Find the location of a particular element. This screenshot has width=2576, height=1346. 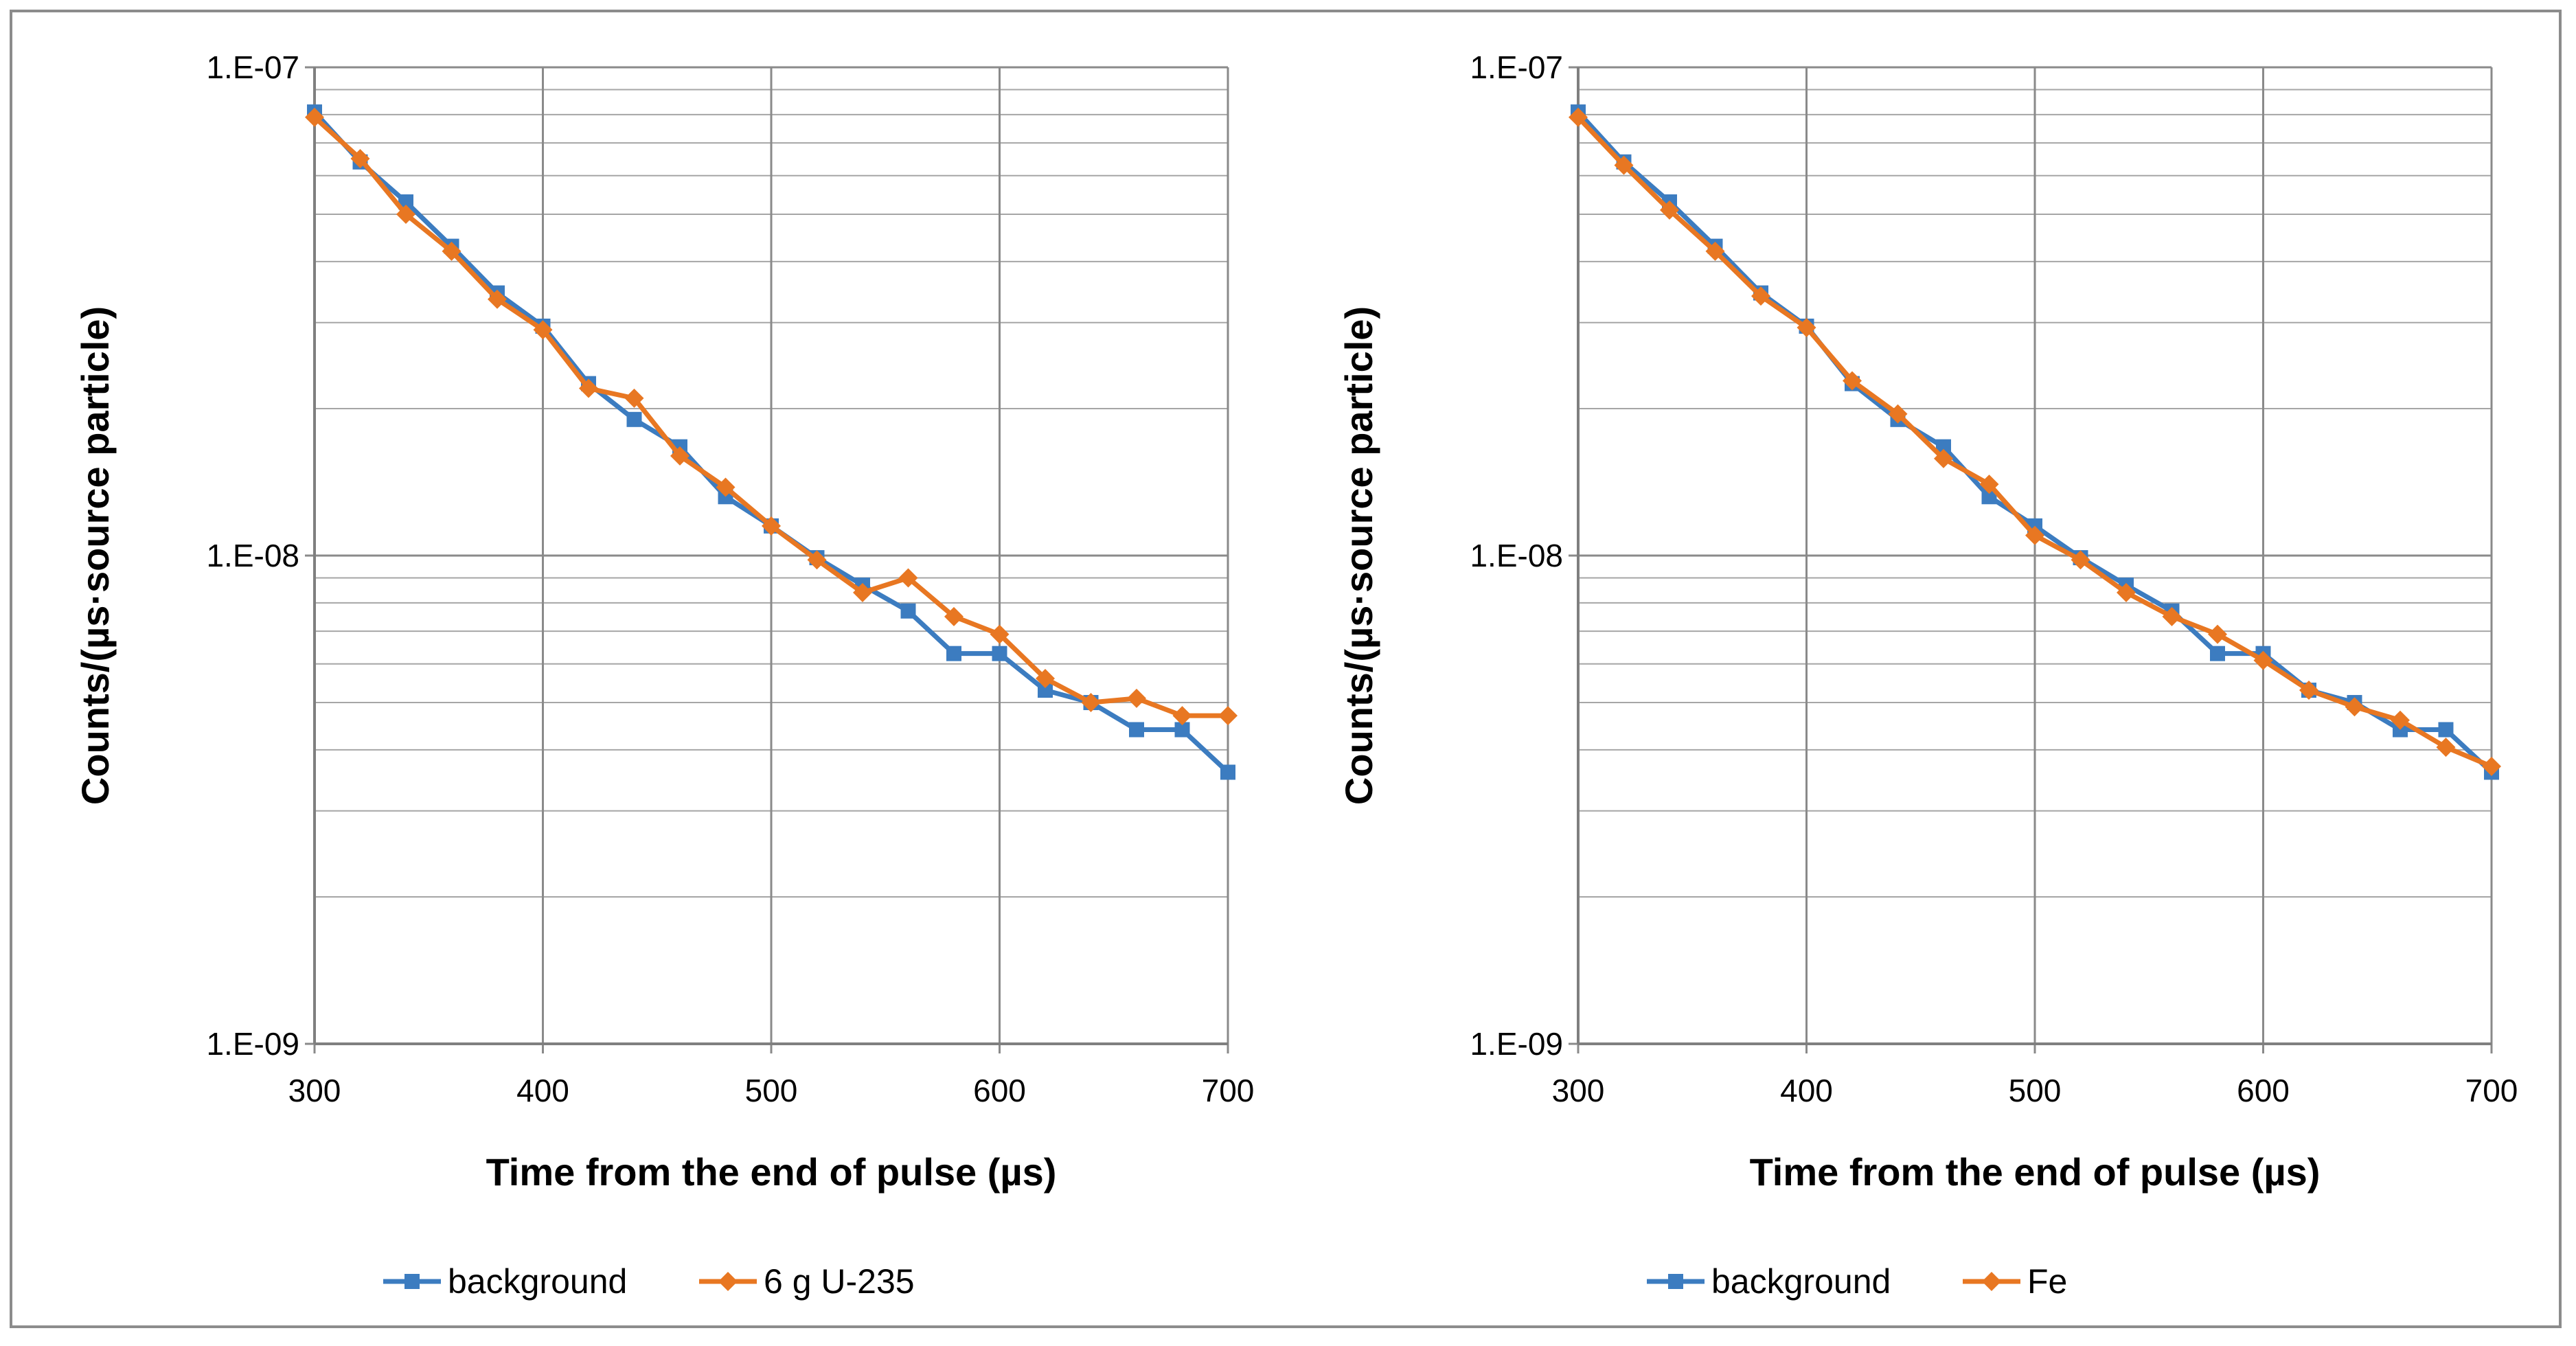

legend-label: Fe is located at coordinates (2047, 1281).